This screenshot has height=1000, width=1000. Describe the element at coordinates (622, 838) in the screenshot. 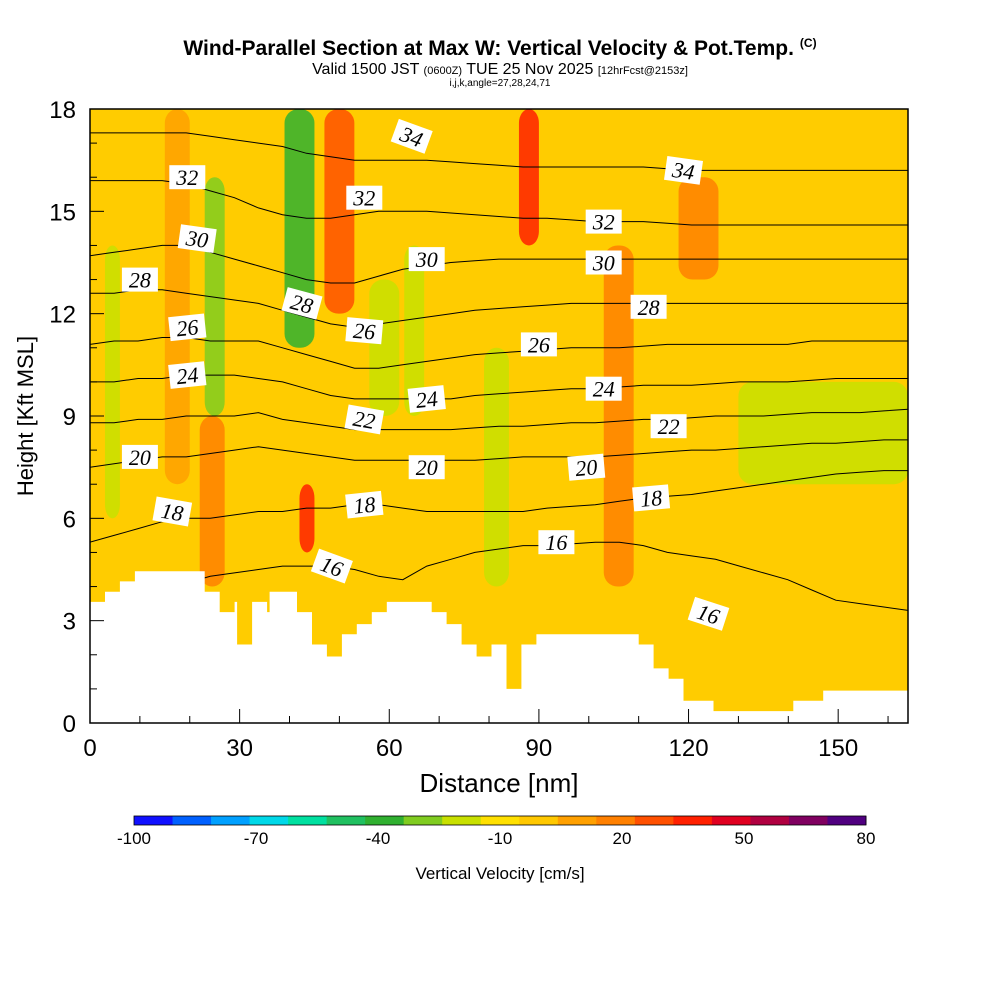

I see `colorbar-tick-label: 20` at that location.